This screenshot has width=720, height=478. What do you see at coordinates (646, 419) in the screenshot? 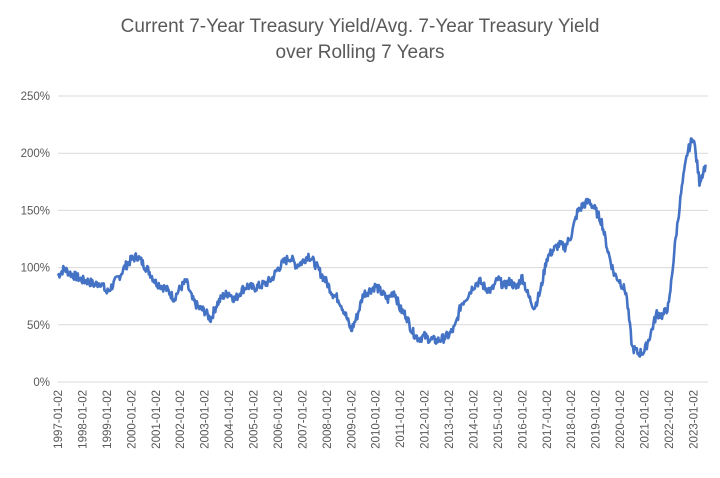
I see `x-tick-label: 2021-01-02` at bounding box center [646, 419].